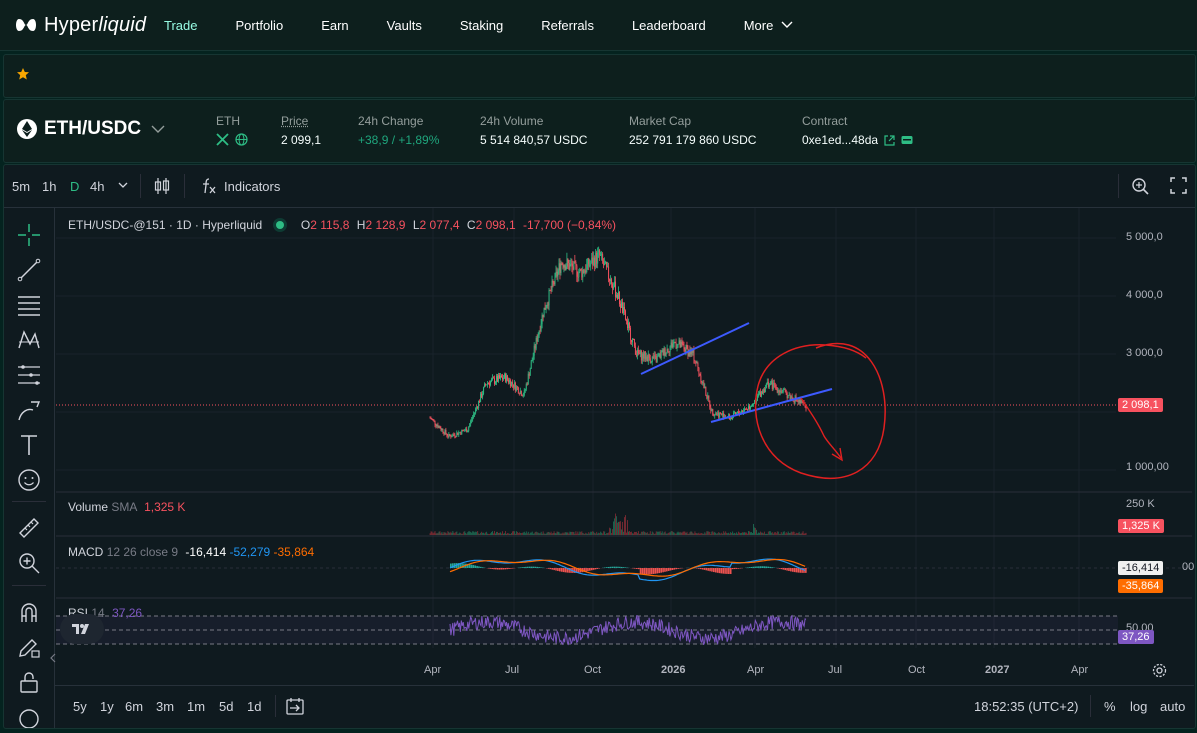 Image resolution: width=1197 pixels, height=733 pixels. Describe the element at coordinates (21, 186) in the screenshot. I see `timeframe-5m: 5m` at that location.